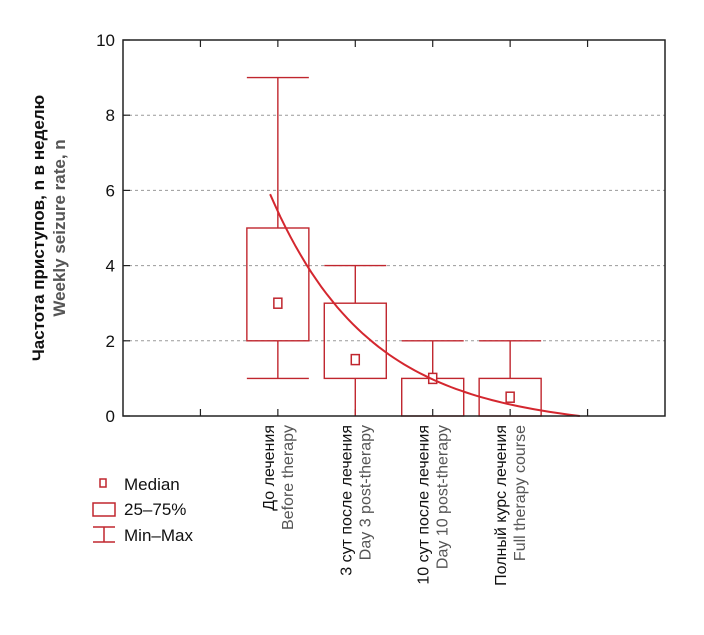  What do you see at coordinates (279, 477) in the screenshot?
I see `category-label: До лечения Before therapy` at bounding box center [279, 477].